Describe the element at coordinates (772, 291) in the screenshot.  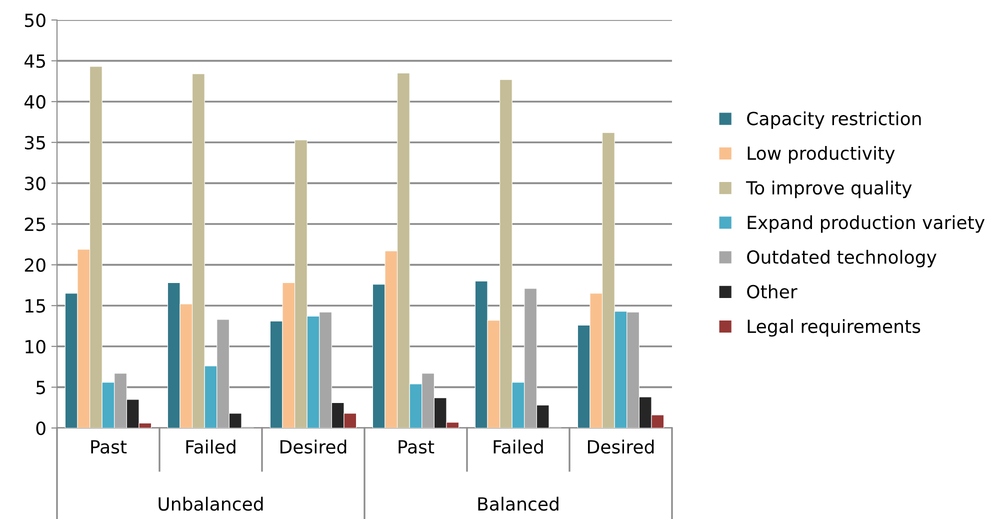
I see `legend-label: Other` at that location.